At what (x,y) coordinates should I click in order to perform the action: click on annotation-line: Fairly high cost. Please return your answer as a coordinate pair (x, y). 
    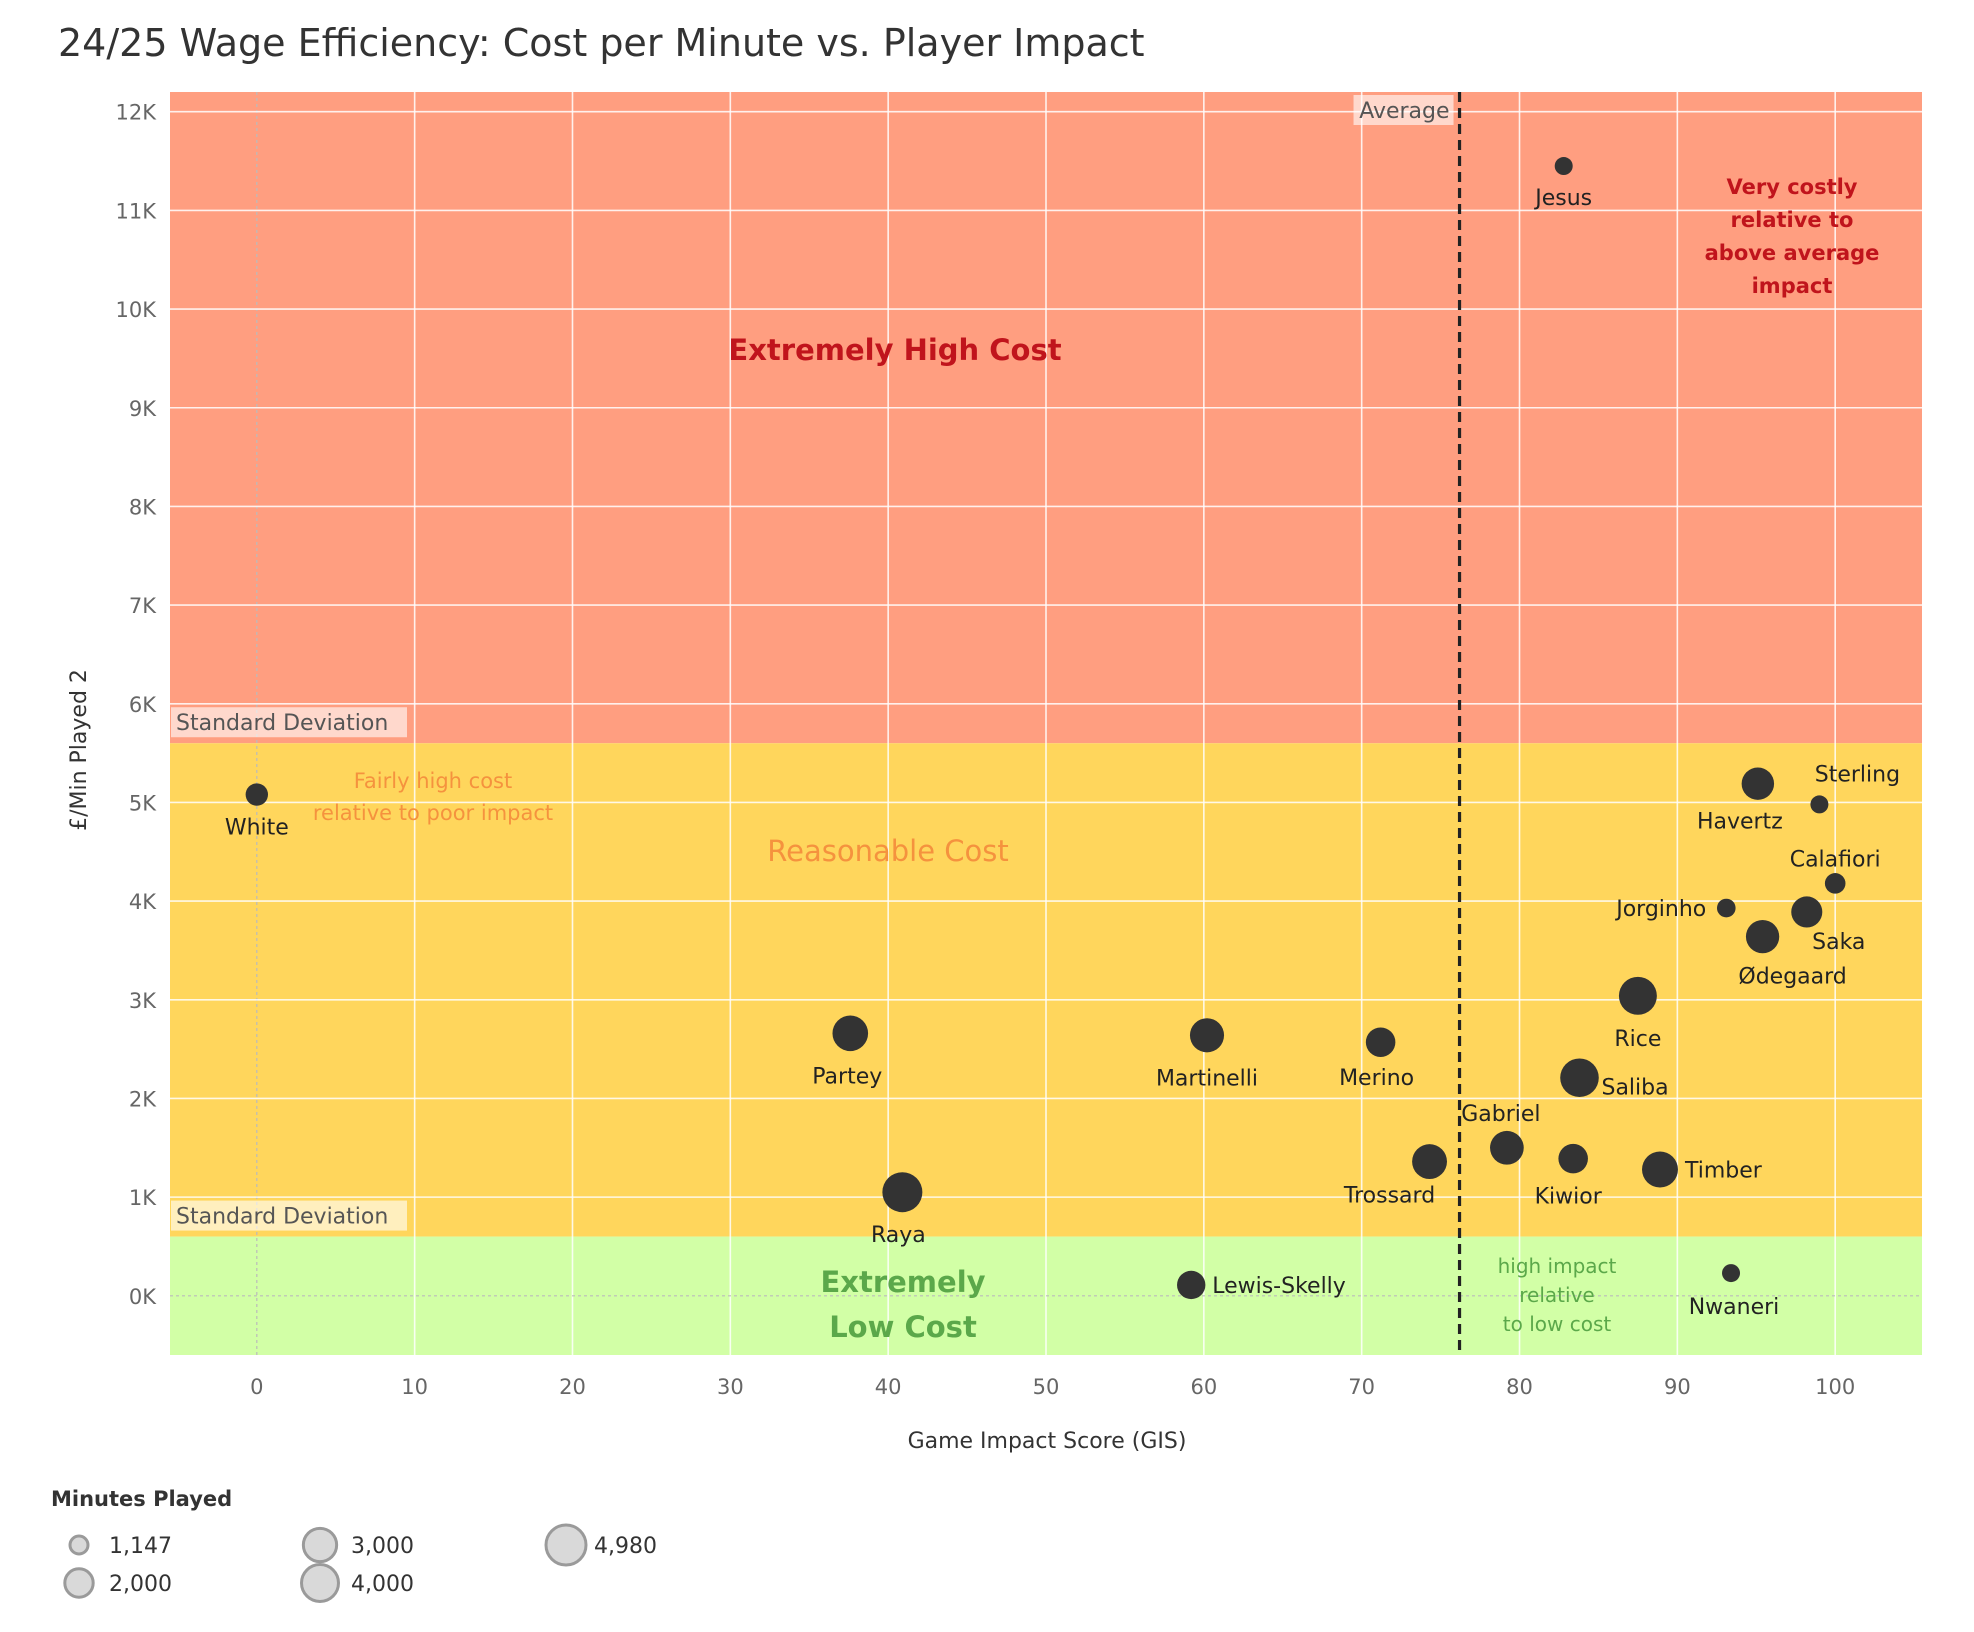
    Looking at the image, I should click on (433, 781).